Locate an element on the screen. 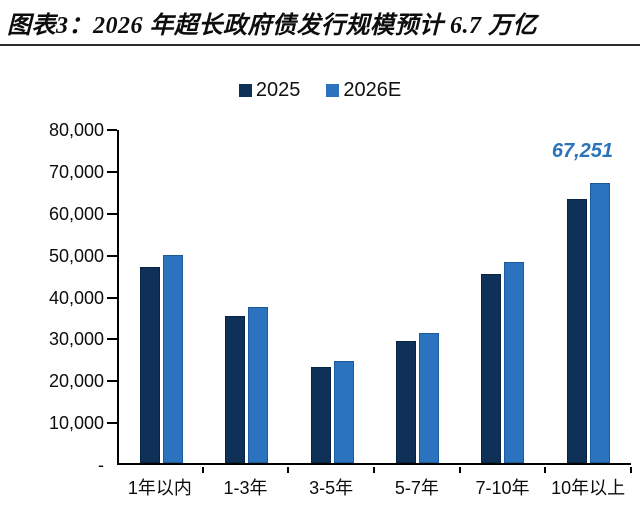  legend: 2025 2026E is located at coordinates (320, 90).